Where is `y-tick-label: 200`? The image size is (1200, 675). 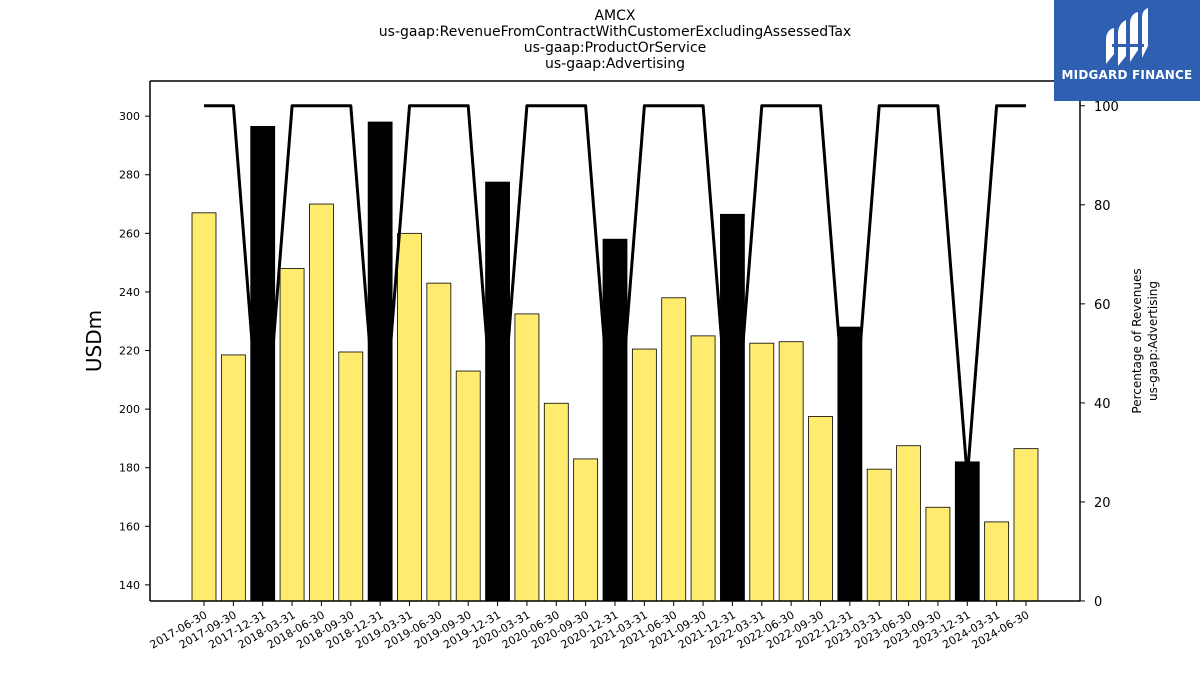 y-tick-label: 200 is located at coordinates (129, 409).